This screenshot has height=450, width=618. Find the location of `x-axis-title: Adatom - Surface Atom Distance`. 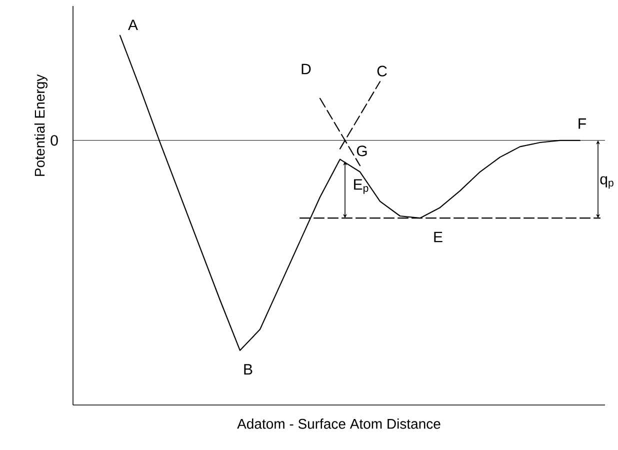

x-axis-title: Adatom - Surface Atom Distance is located at coordinates (338, 423).